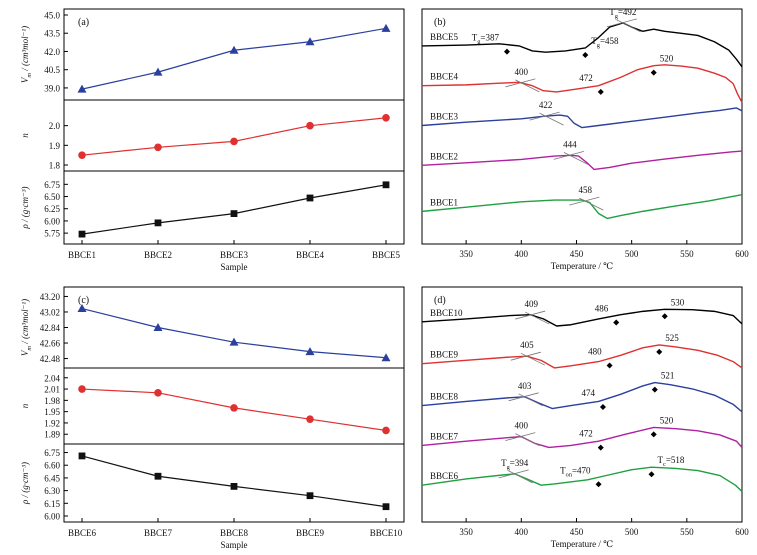 This screenshot has width=757, height=555. I want to click on temperature-annotation: 530, so click(678, 302).